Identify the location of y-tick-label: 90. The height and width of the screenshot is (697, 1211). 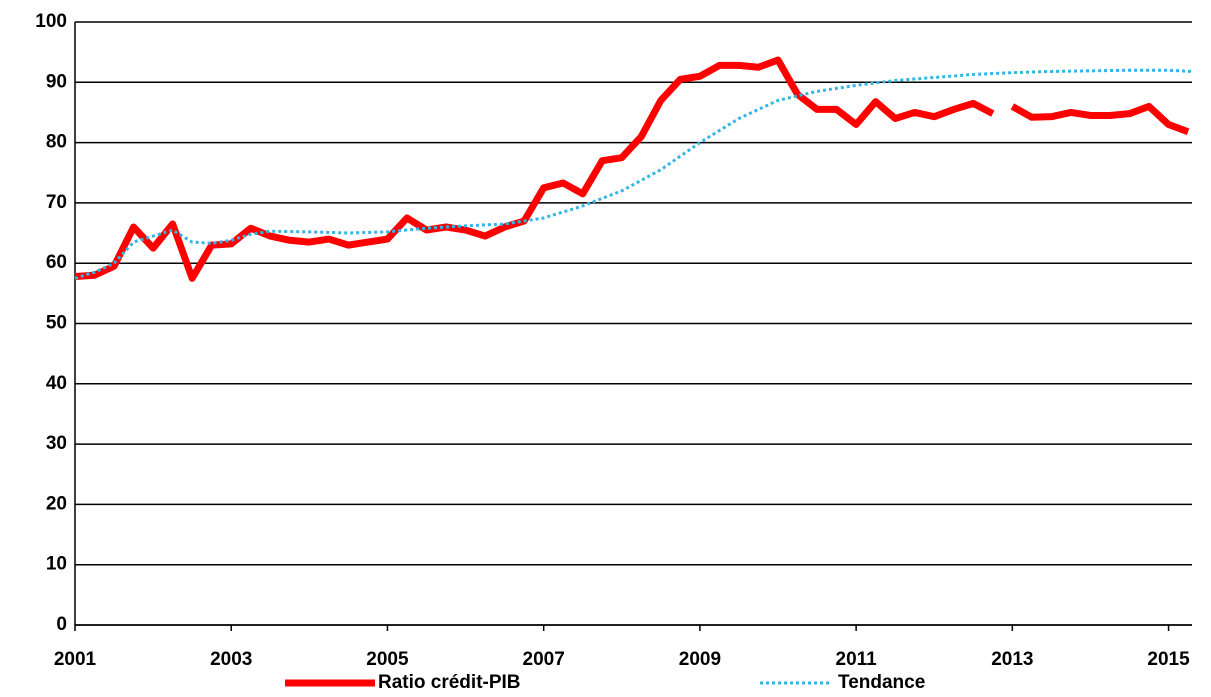
(56, 81).